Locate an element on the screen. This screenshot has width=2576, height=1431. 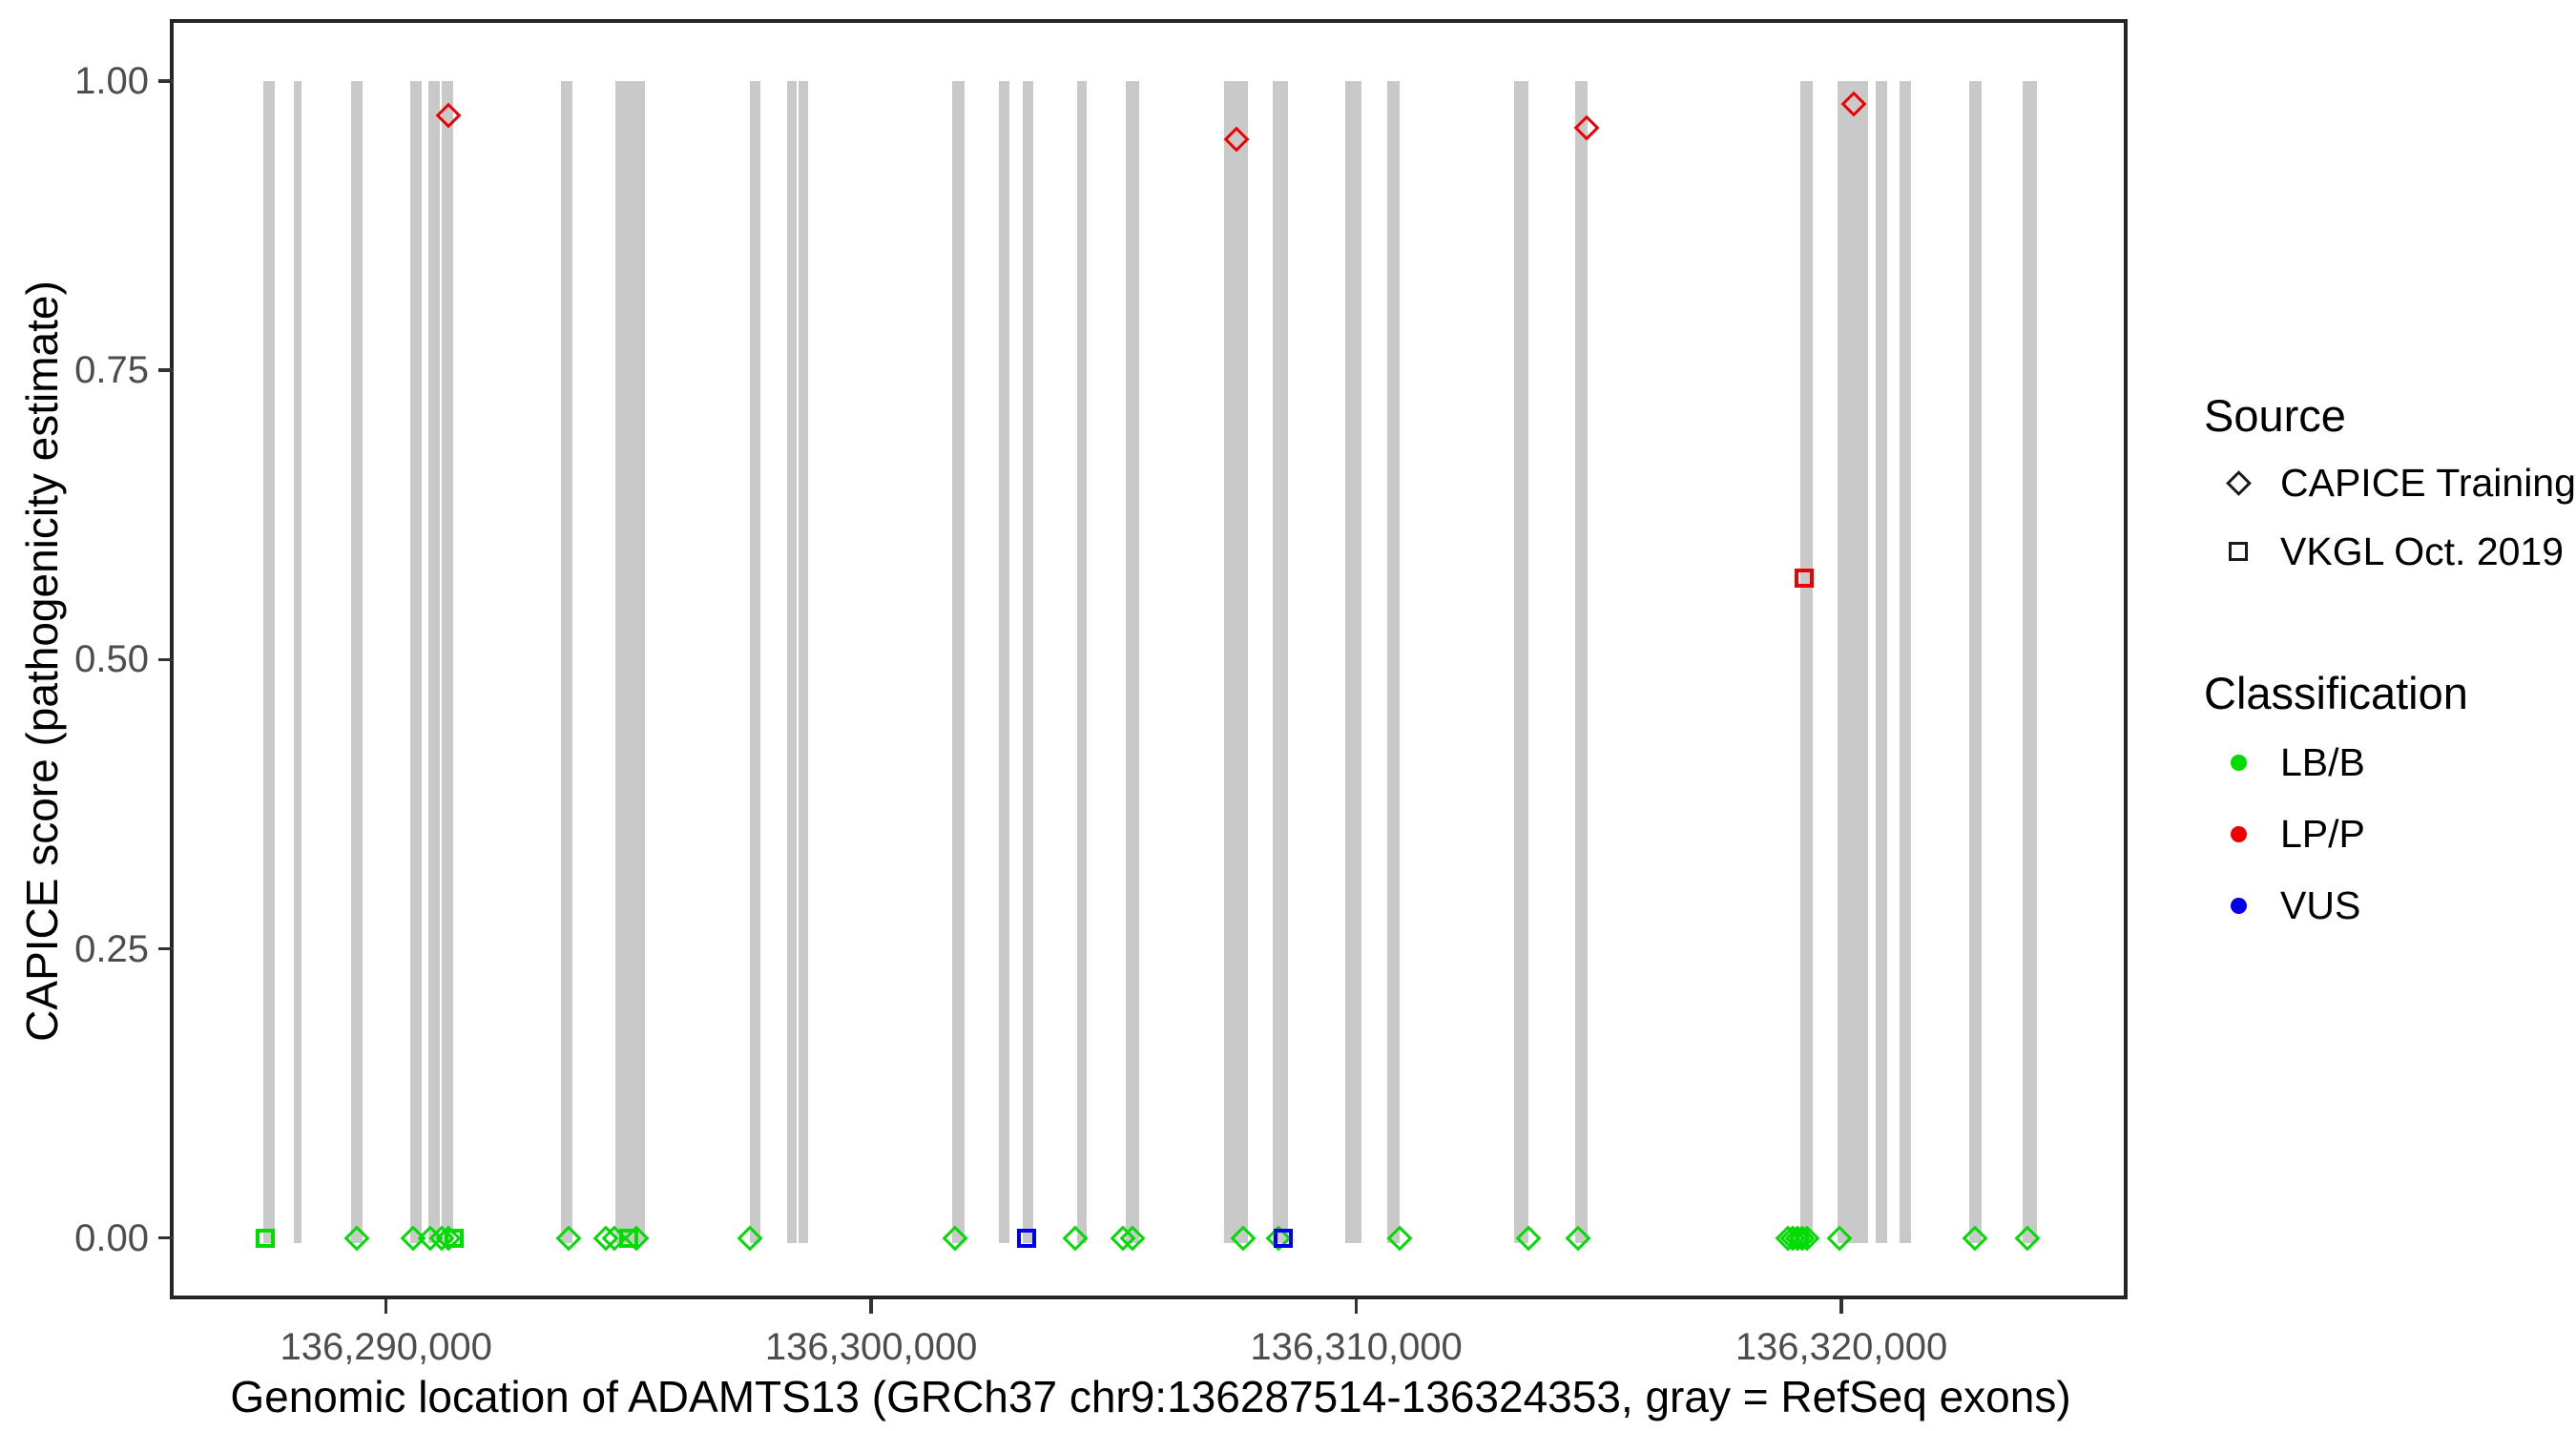
y-tick-label: 1.00 is located at coordinates (111, 81).